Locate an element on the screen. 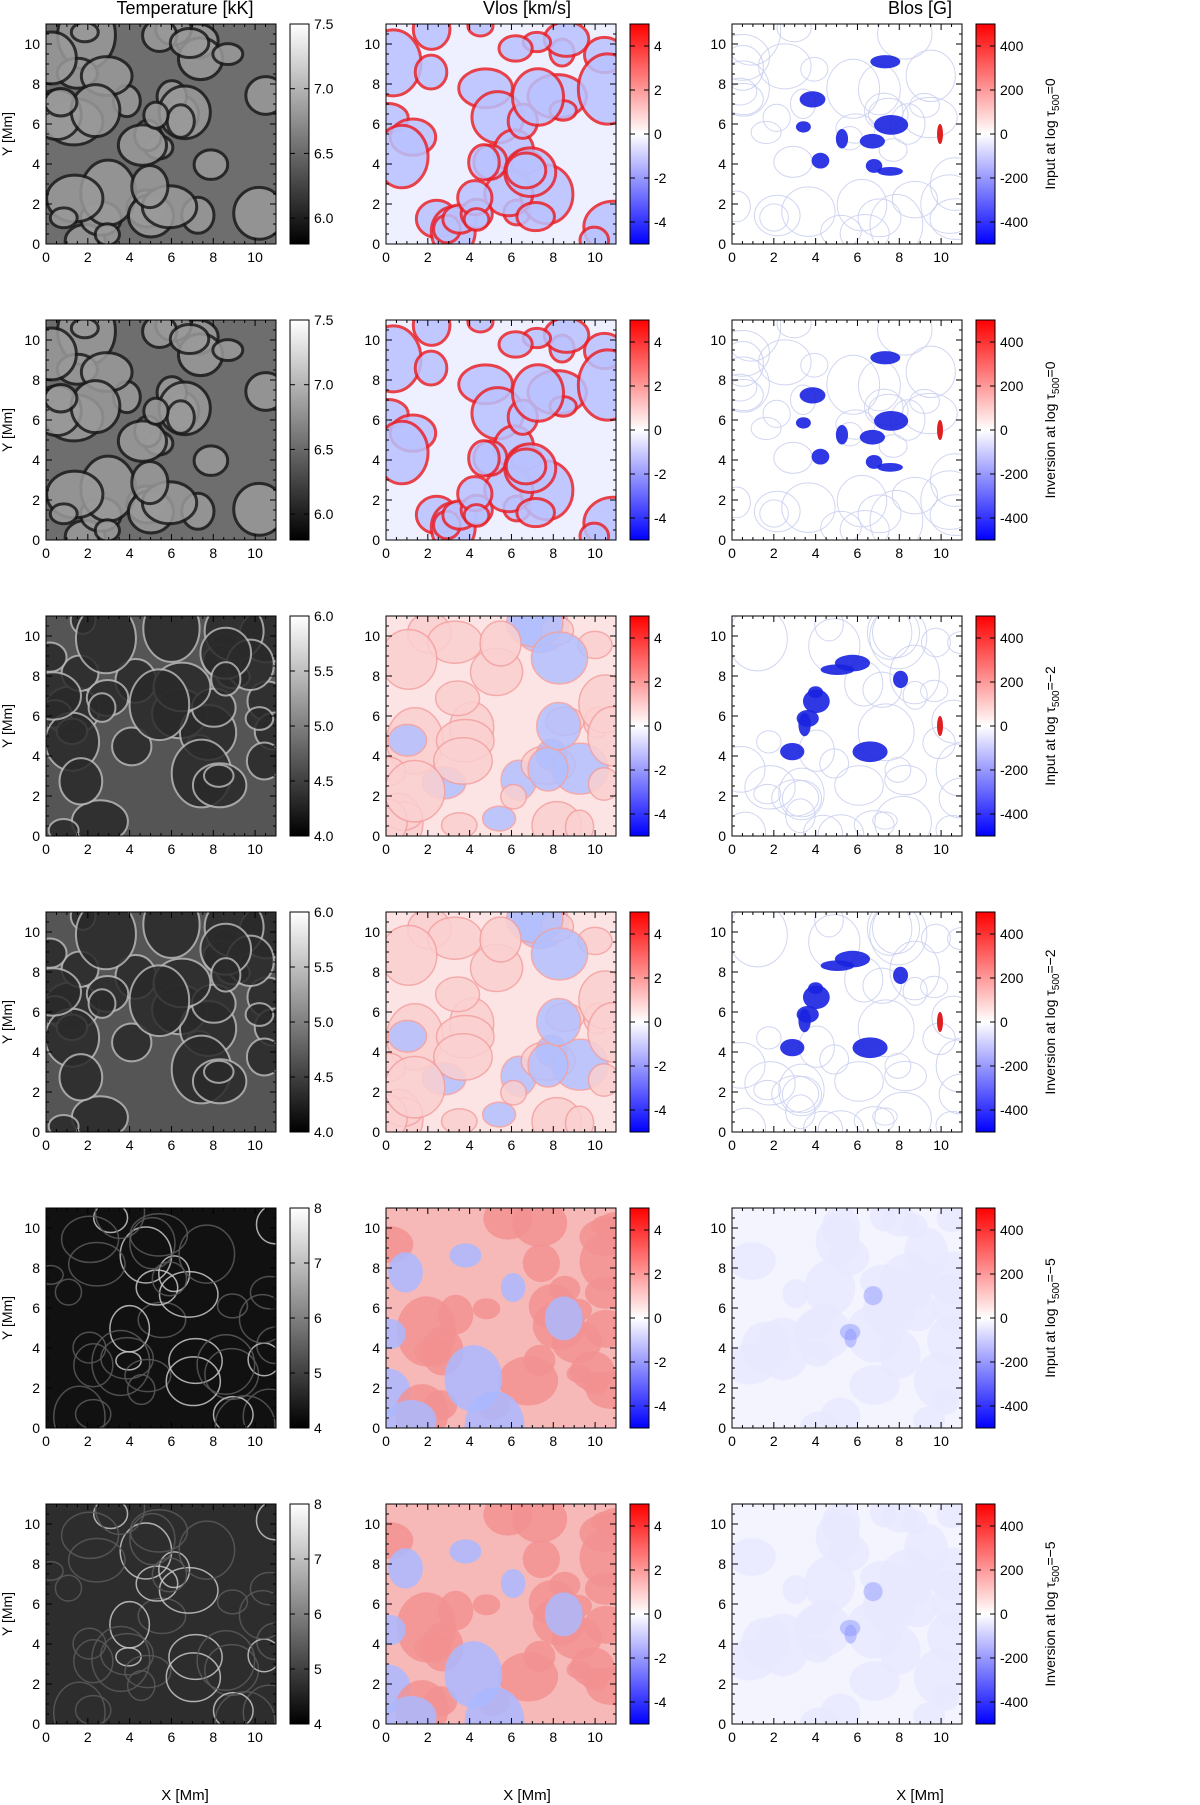 The height and width of the screenshot is (1805, 1200). colorbar-tick-label: 200 is located at coordinates (1012, 90).